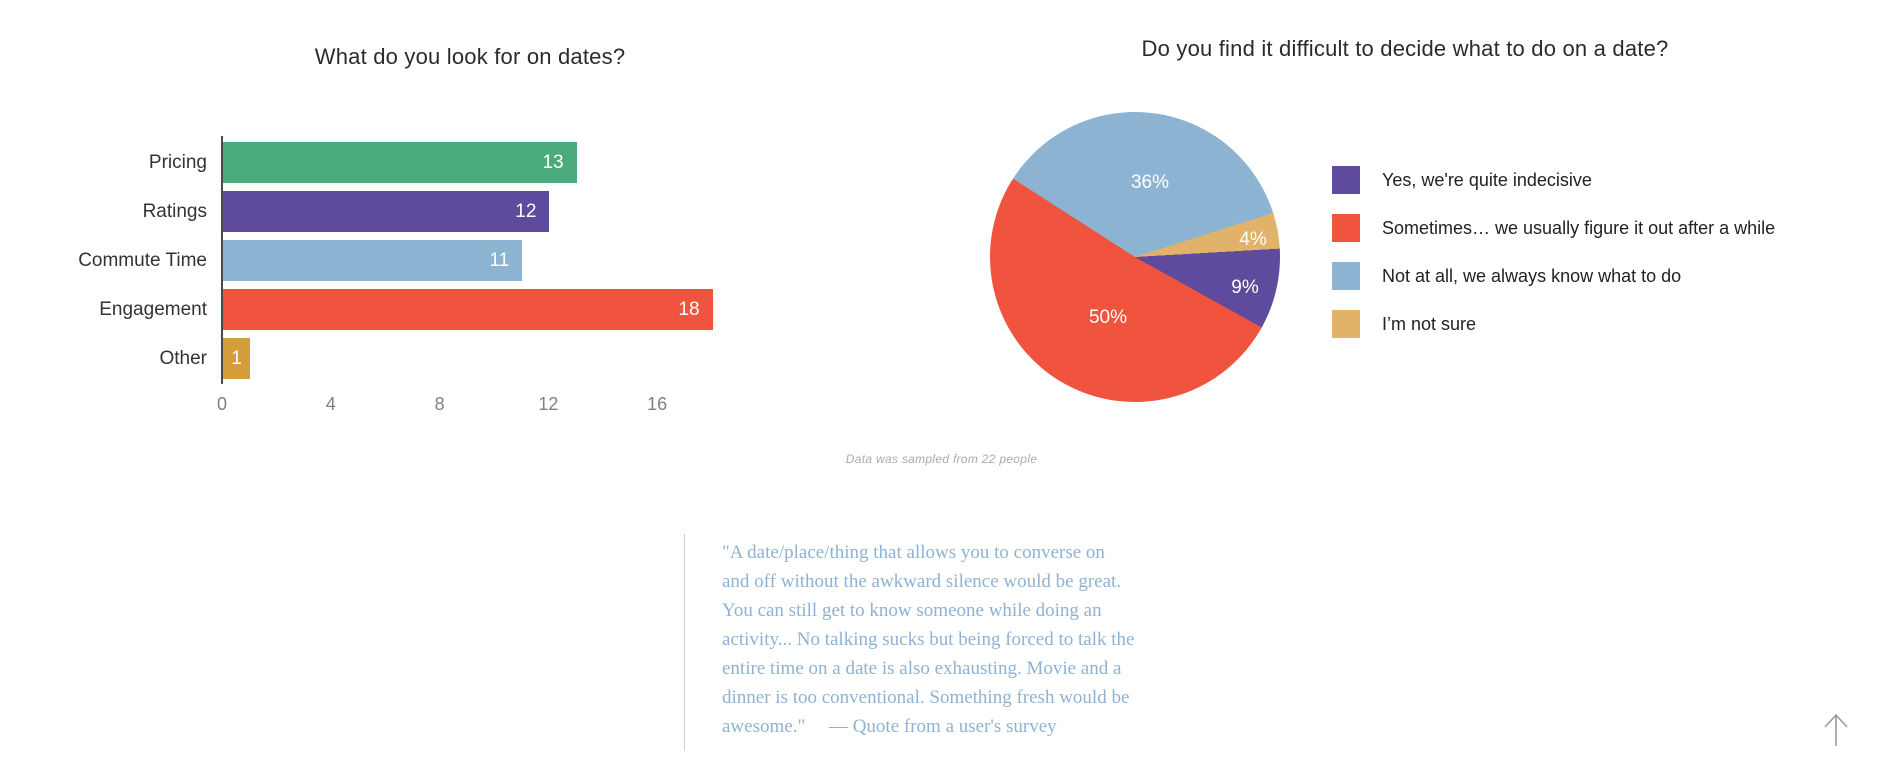 The height and width of the screenshot is (758, 1883). What do you see at coordinates (470, 56) in the screenshot?
I see `bar-chart-title: What do you look for on dates?` at bounding box center [470, 56].